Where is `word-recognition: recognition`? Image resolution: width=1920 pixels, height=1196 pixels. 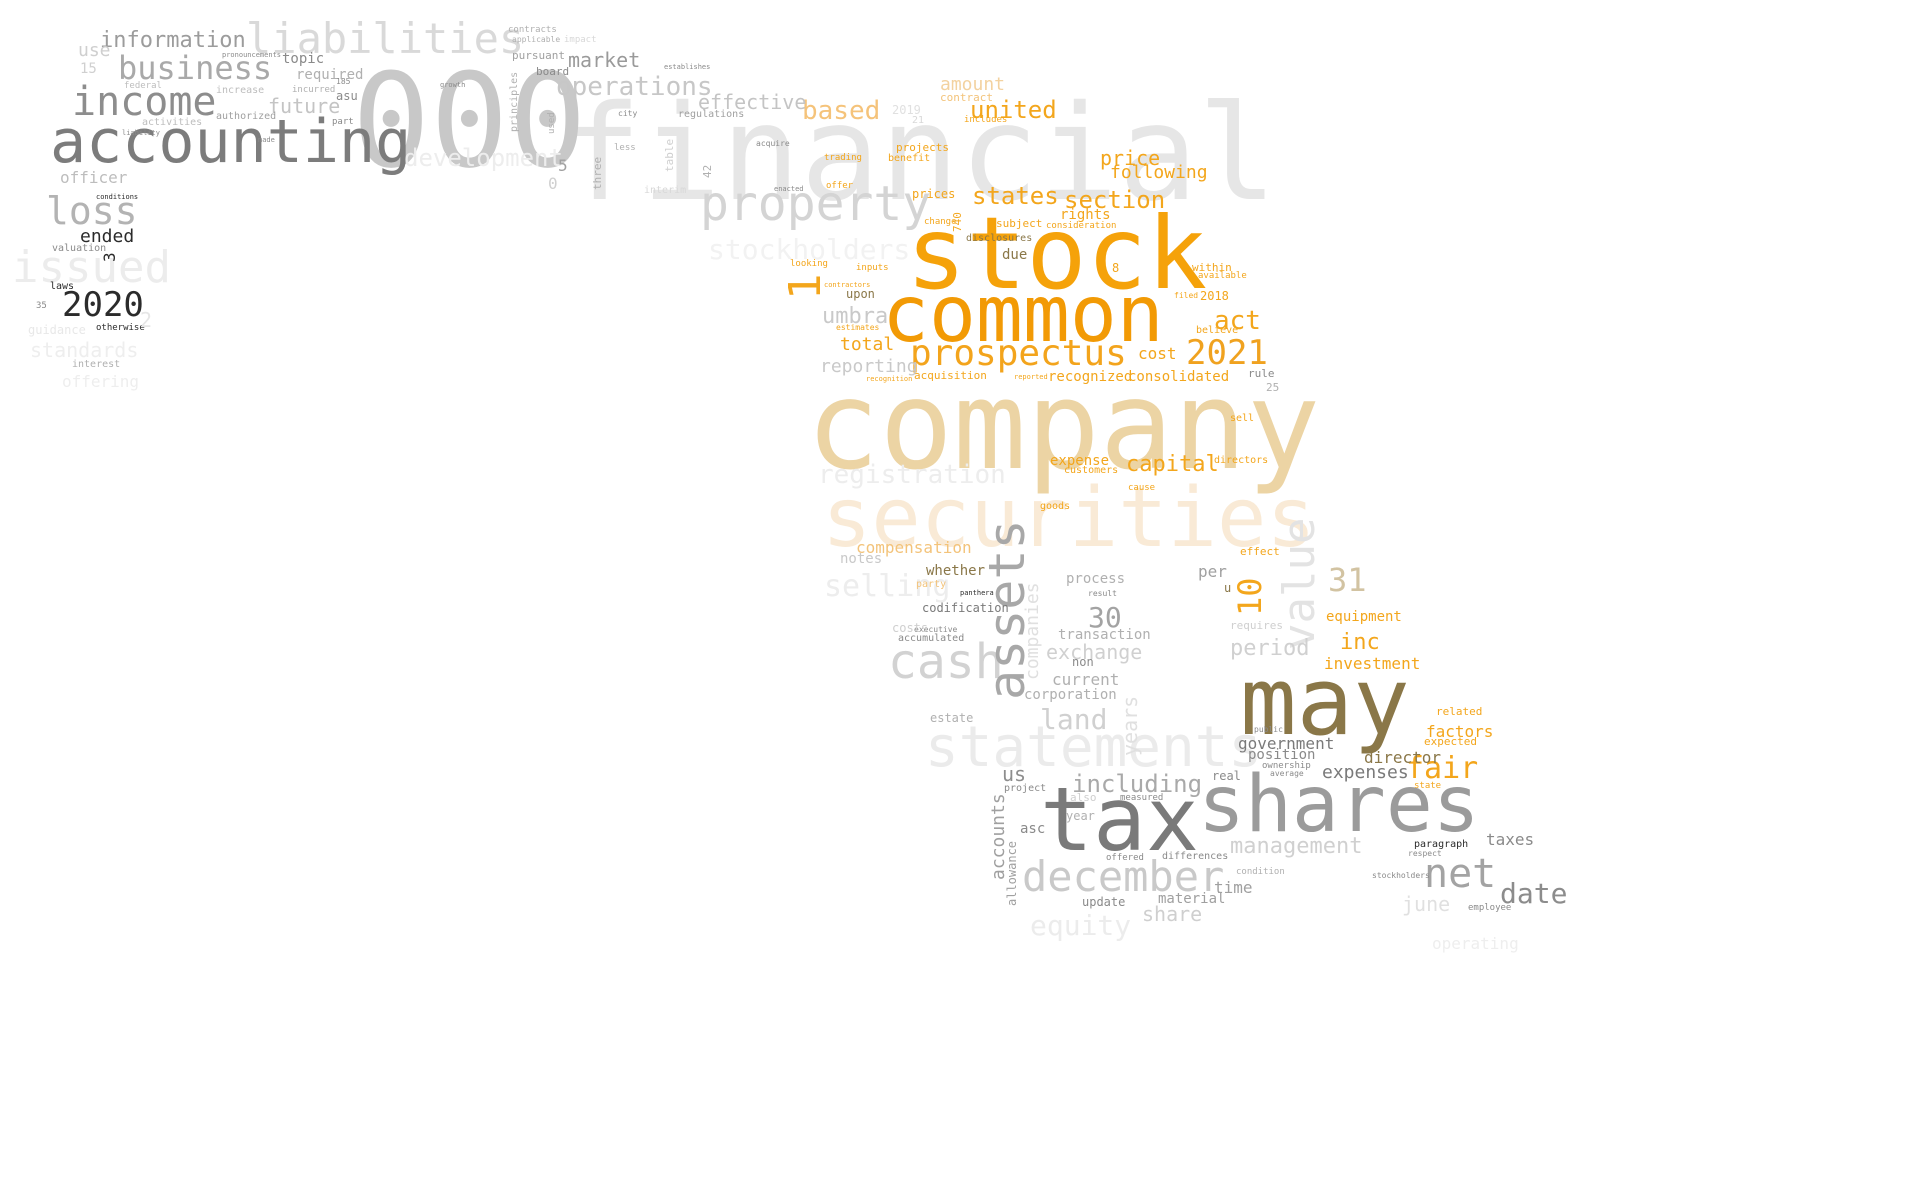 word-recognition: recognition is located at coordinates (889, 379).